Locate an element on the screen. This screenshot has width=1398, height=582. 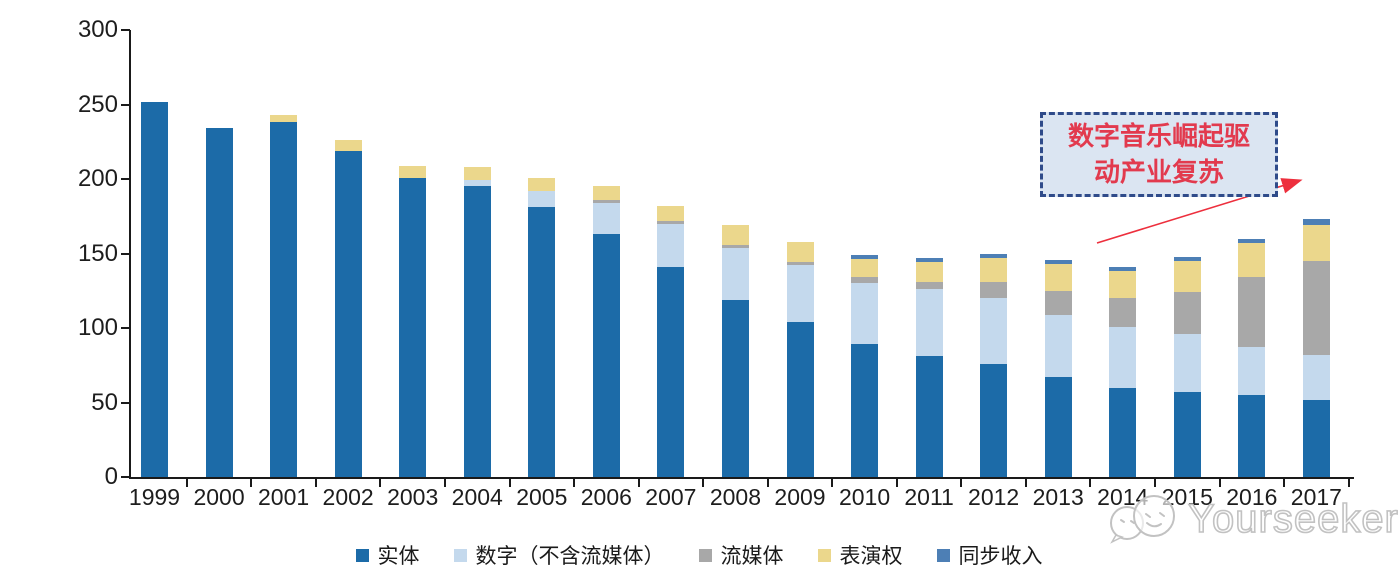
bar-2004 is located at coordinates (477, 322).